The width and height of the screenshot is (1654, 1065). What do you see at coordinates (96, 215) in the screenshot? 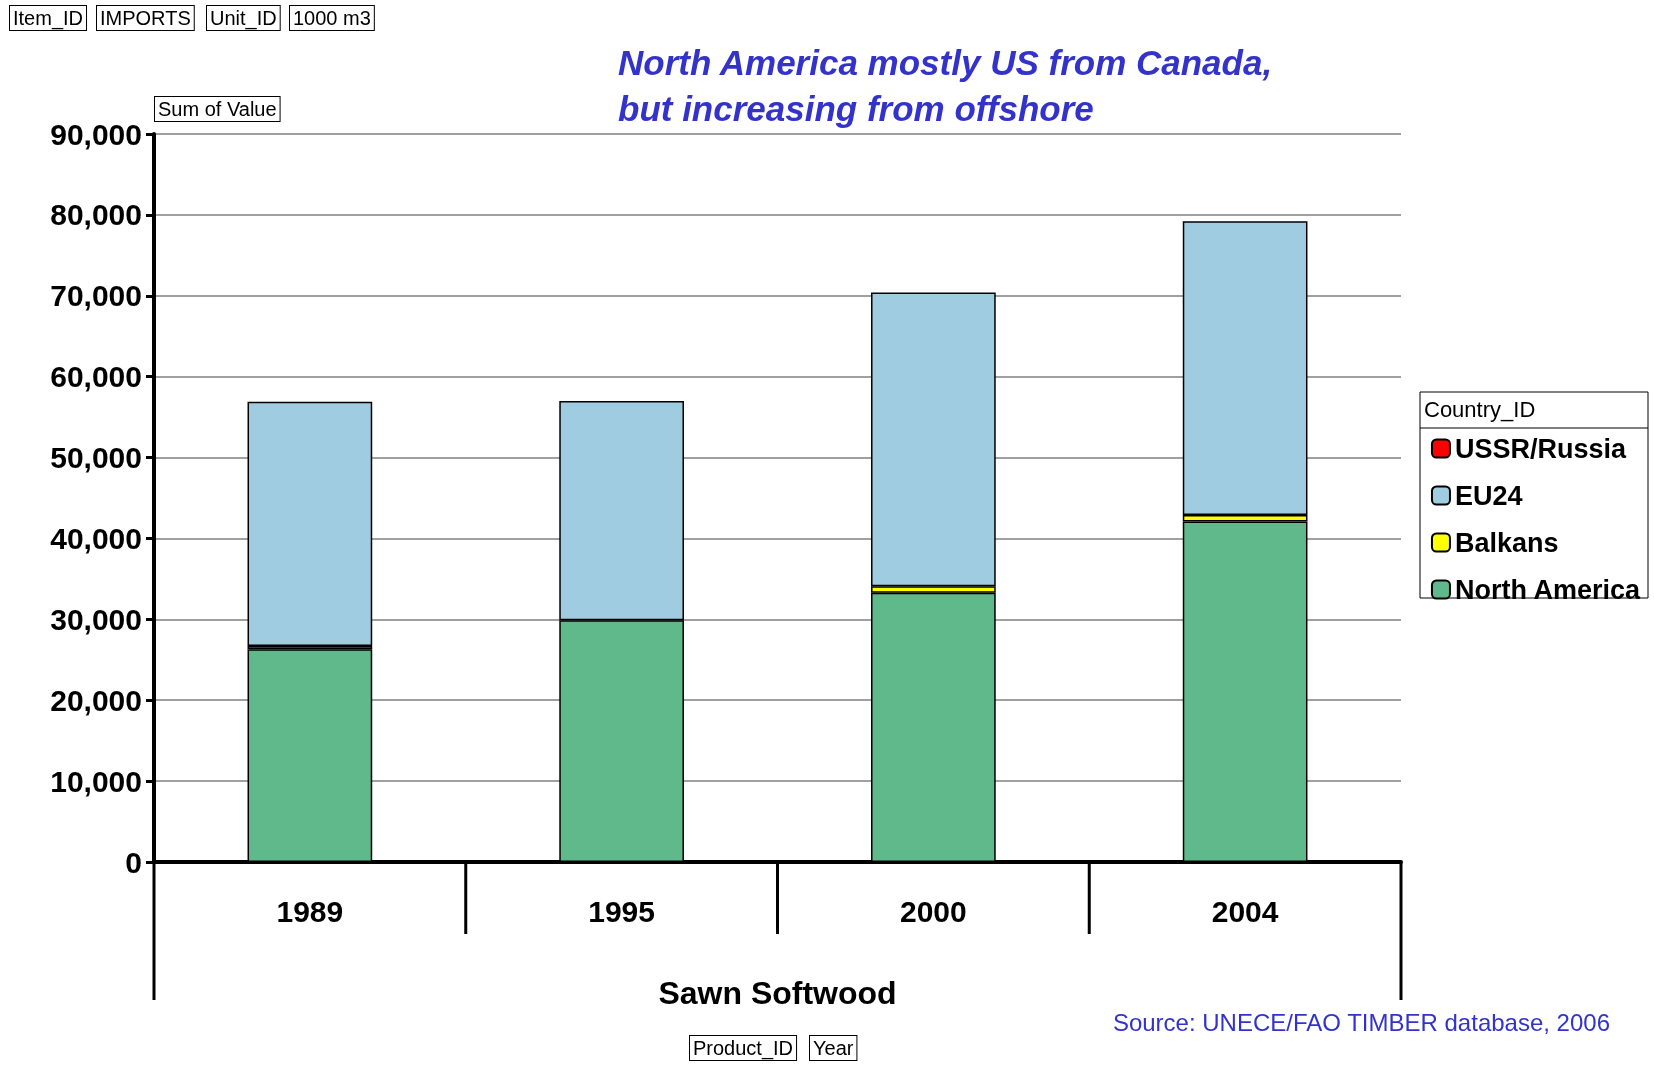
I see `y-tick-label: 80,000` at bounding box center [96, 215].